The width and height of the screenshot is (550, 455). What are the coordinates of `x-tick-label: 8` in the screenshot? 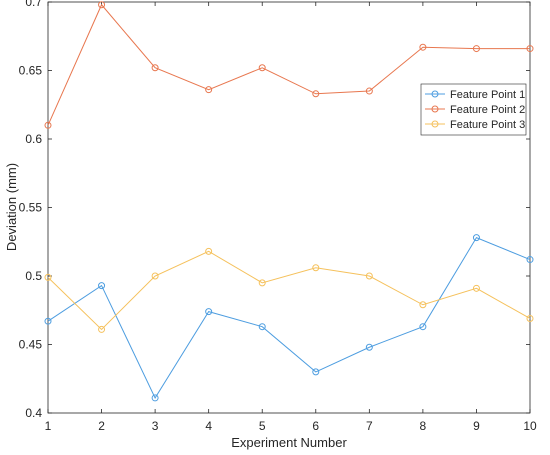 It's located at (423, 426).